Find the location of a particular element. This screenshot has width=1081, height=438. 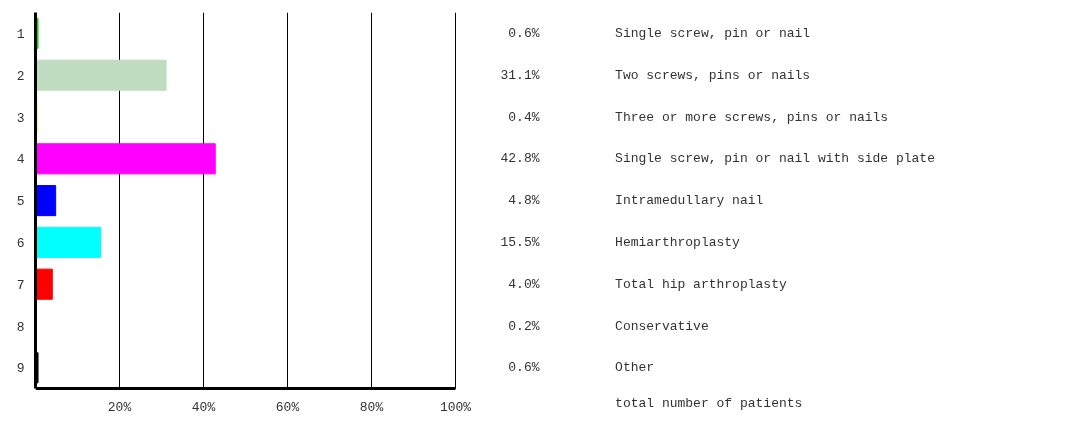

x-tick-label: 40% is located at coordinates (203, 407).